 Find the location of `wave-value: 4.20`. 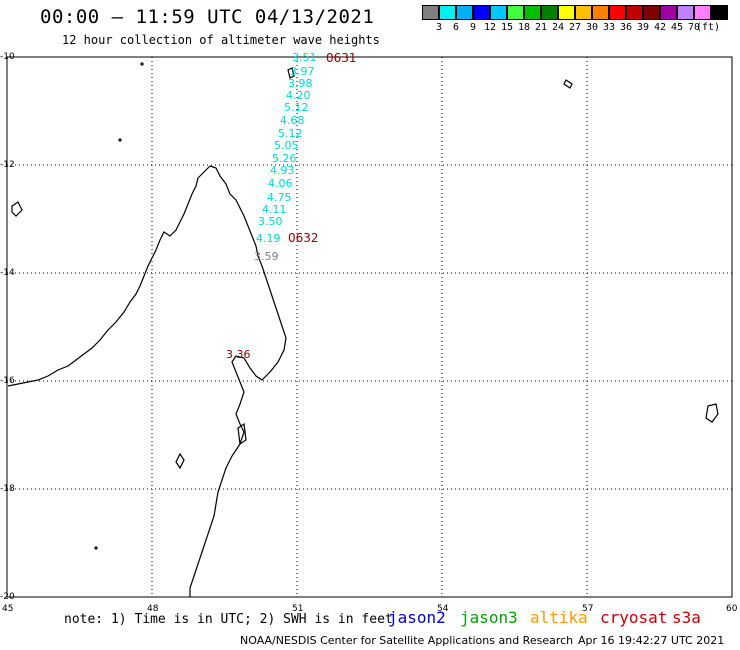

wave-value: 4.20 is located at coordinates (298, 95).